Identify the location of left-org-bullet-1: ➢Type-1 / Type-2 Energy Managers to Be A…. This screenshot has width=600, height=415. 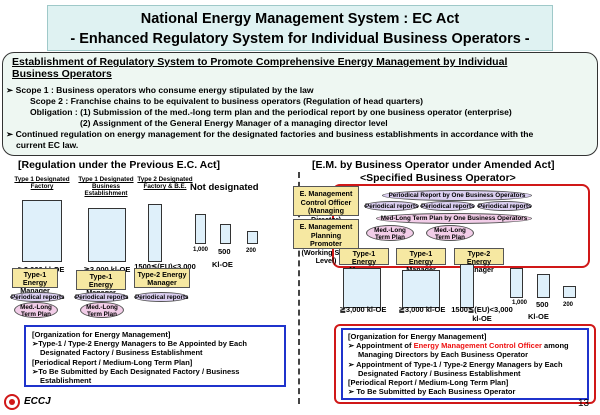
(139, 344).